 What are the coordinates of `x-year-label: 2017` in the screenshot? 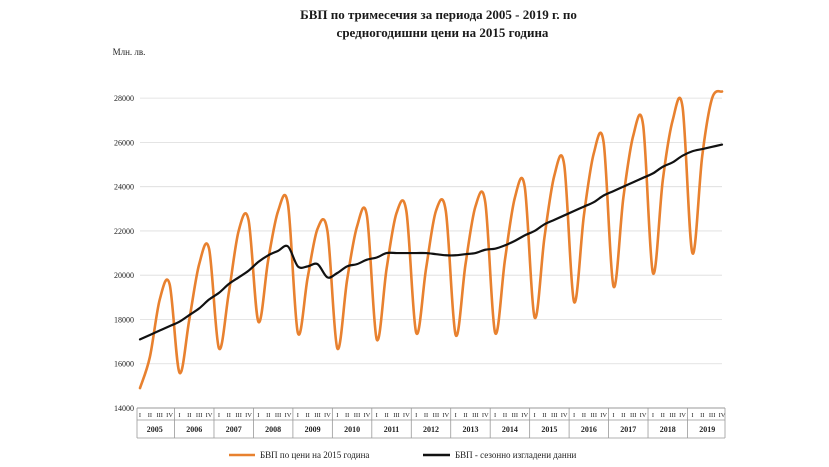 It's located at (628, 429).